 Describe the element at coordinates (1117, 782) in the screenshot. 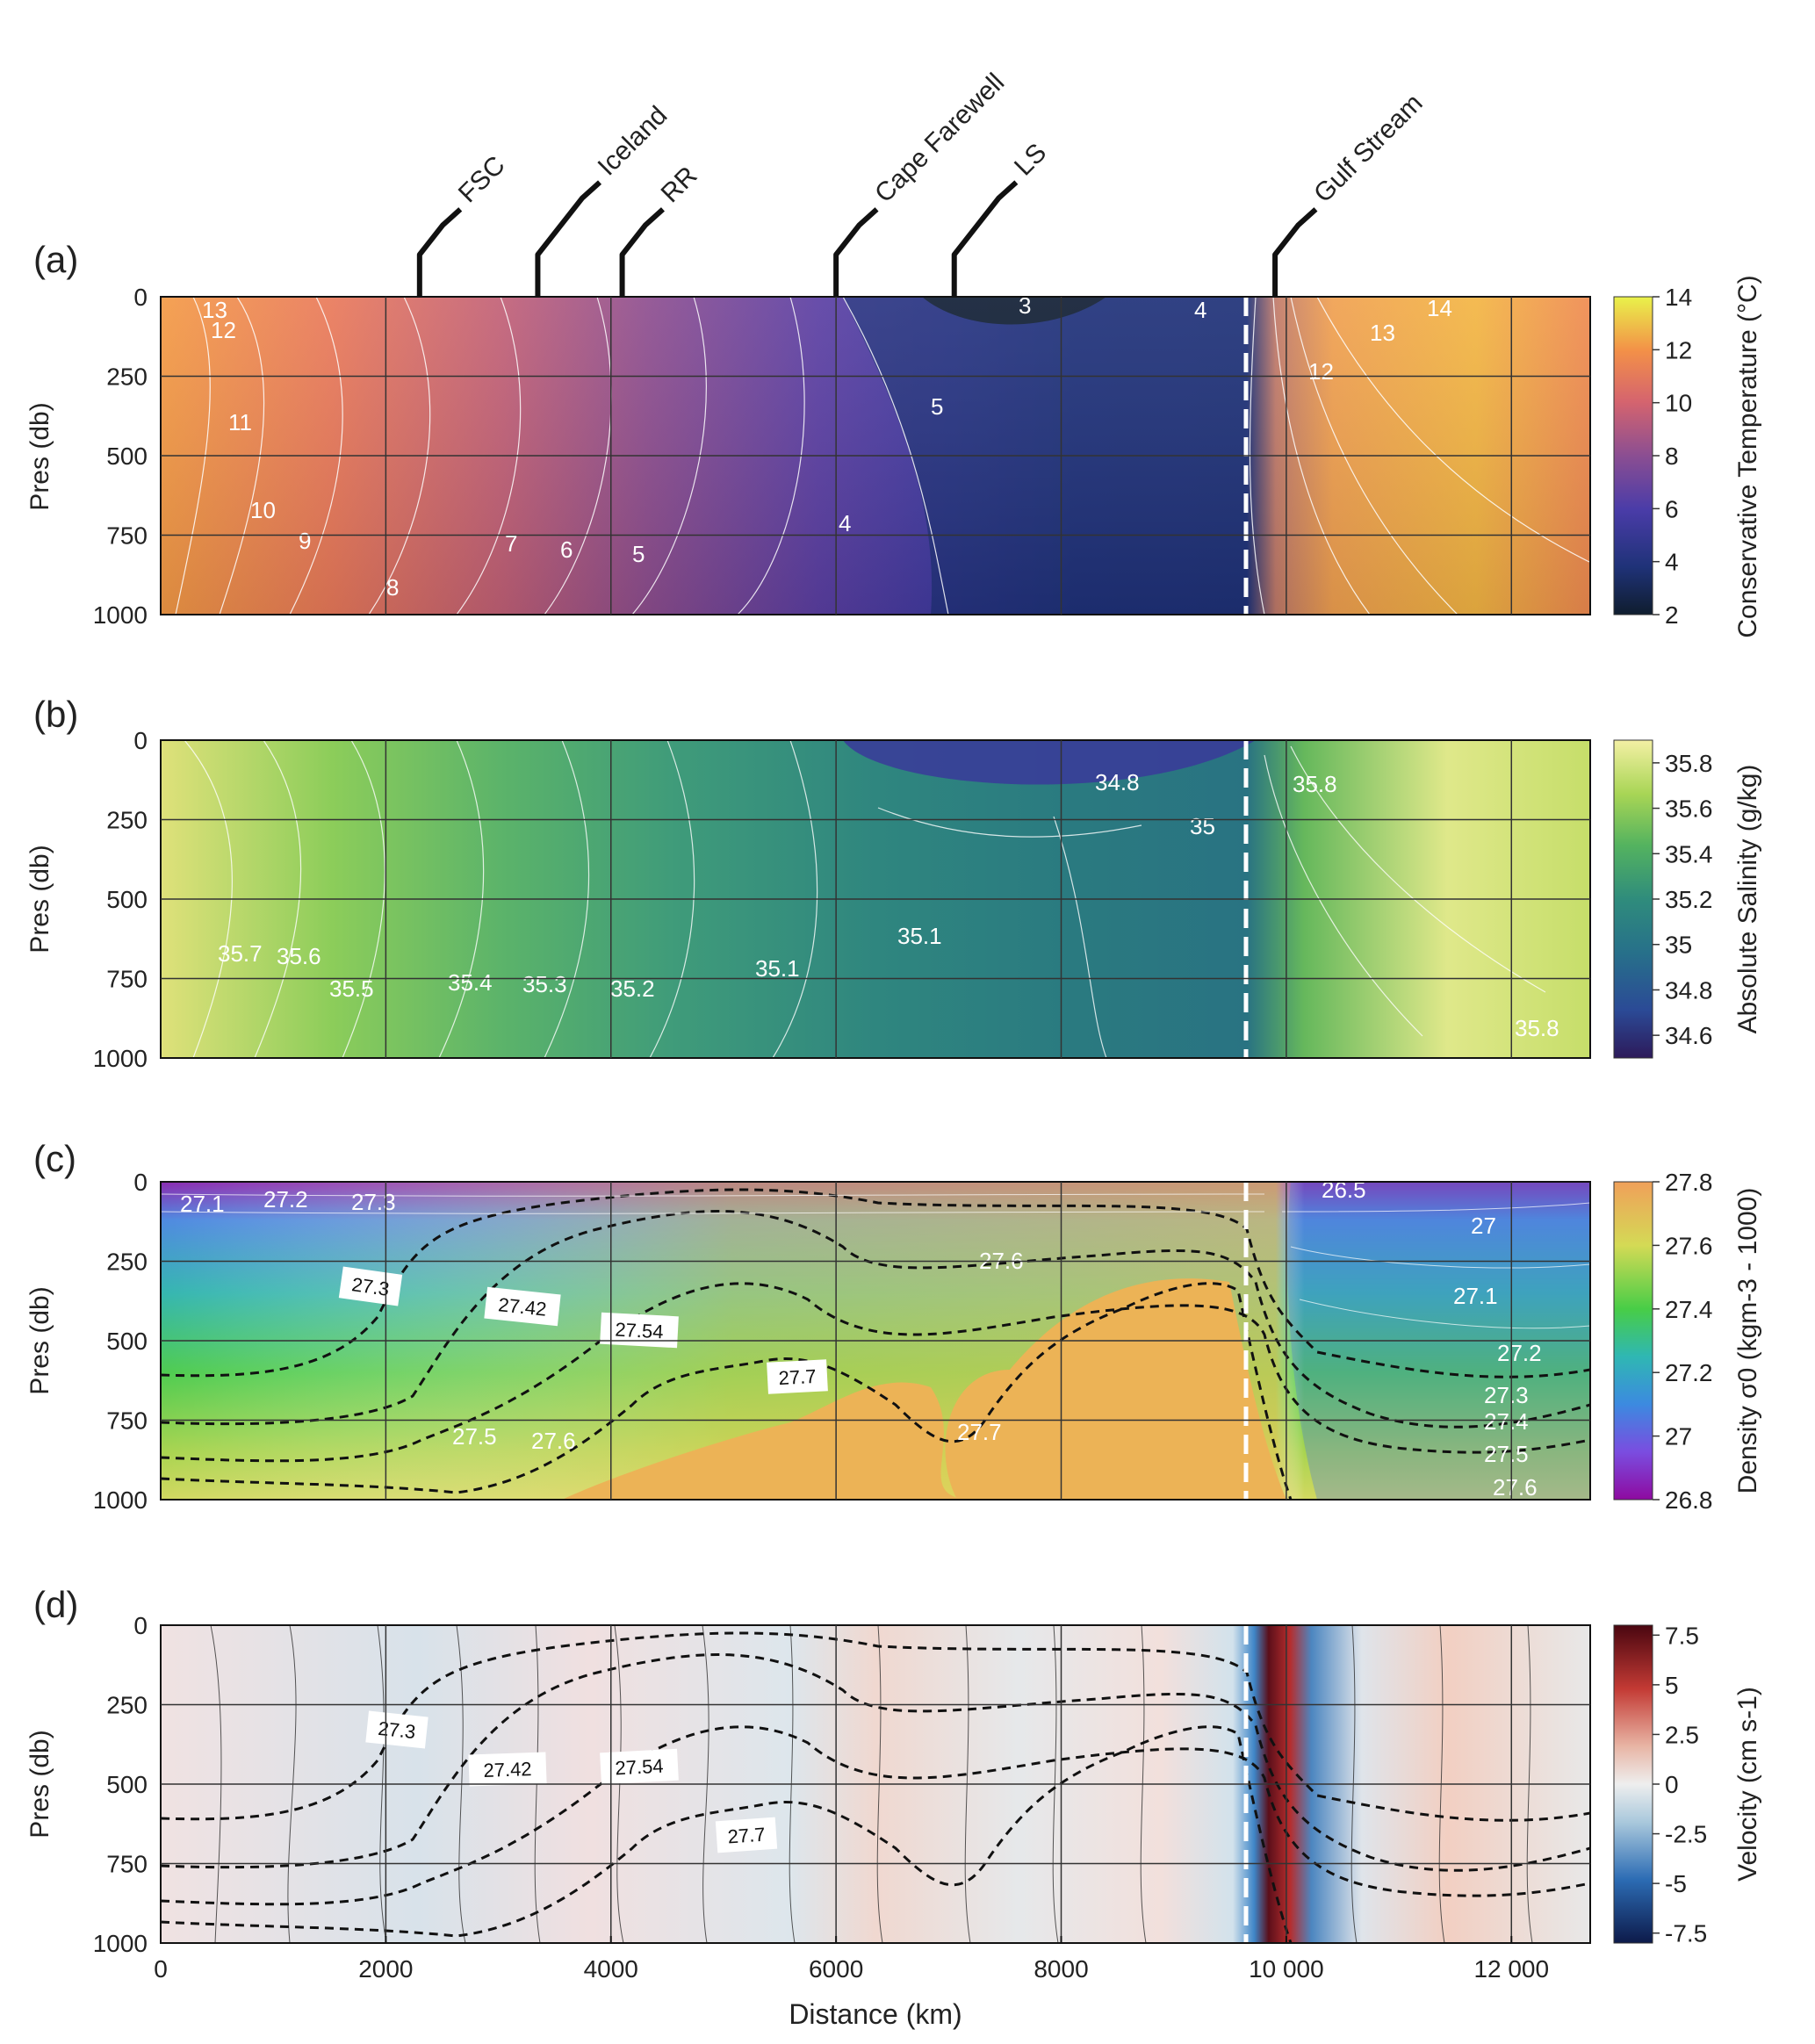

I see `salinity-contour-label: 34.8` at that location.